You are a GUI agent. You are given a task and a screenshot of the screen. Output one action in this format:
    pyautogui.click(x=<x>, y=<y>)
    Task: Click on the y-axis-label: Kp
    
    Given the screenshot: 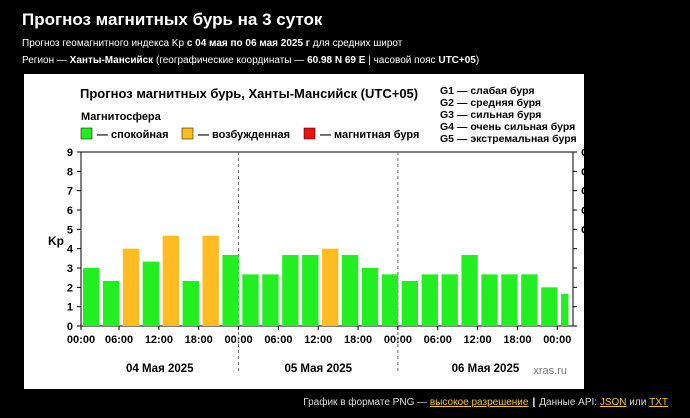 What is the action you would take?
    pyautogui.click(x=56, y=241)
    